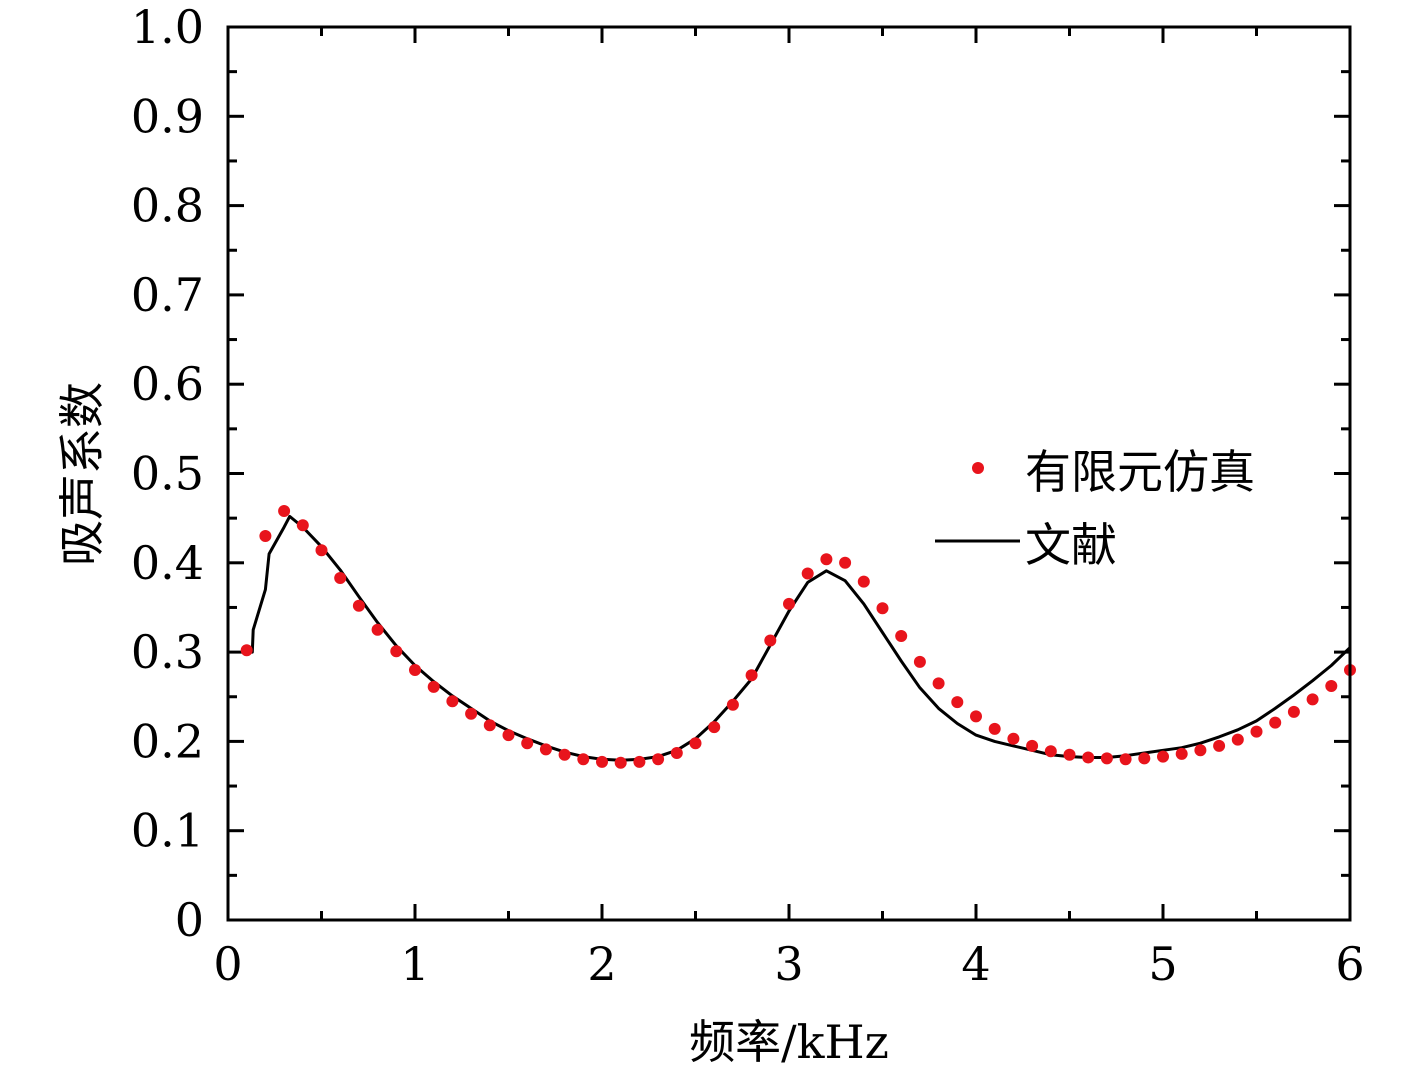  Describe the element at coordinates (82, 474) in the screenshot. I see `y-axis-title: 吸声系数` at that location.